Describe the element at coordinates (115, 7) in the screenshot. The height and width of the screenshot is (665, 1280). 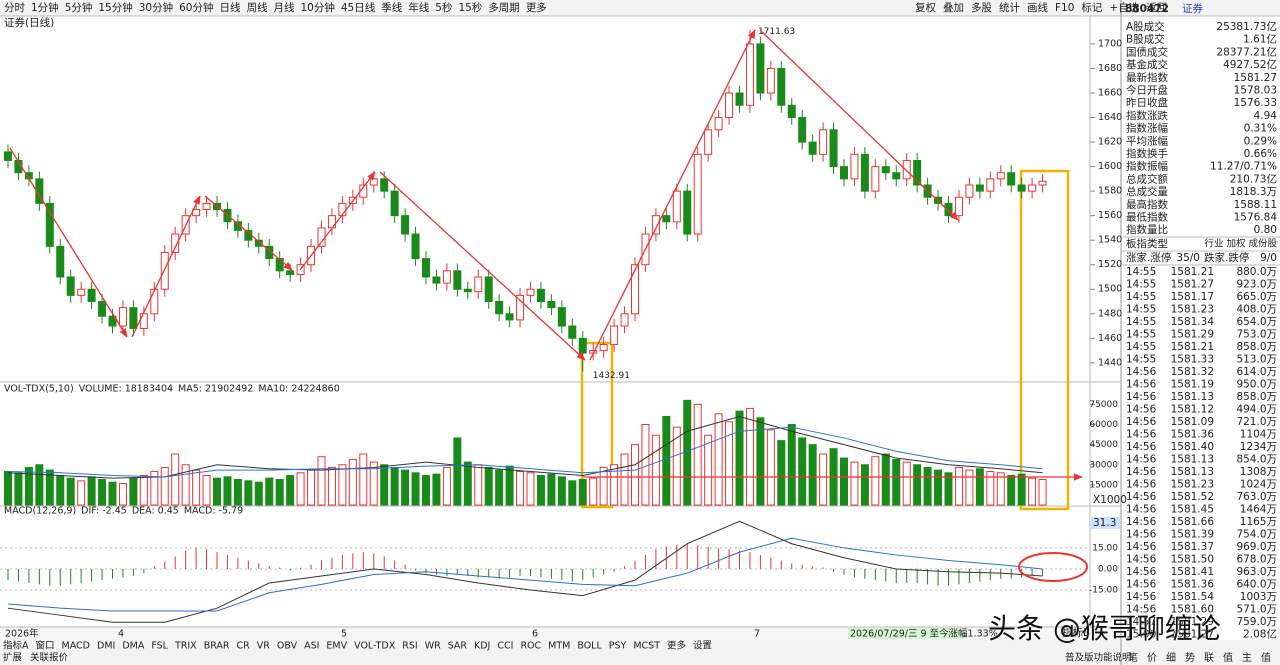
I see `toolbar-item: 15分钟` at that location.